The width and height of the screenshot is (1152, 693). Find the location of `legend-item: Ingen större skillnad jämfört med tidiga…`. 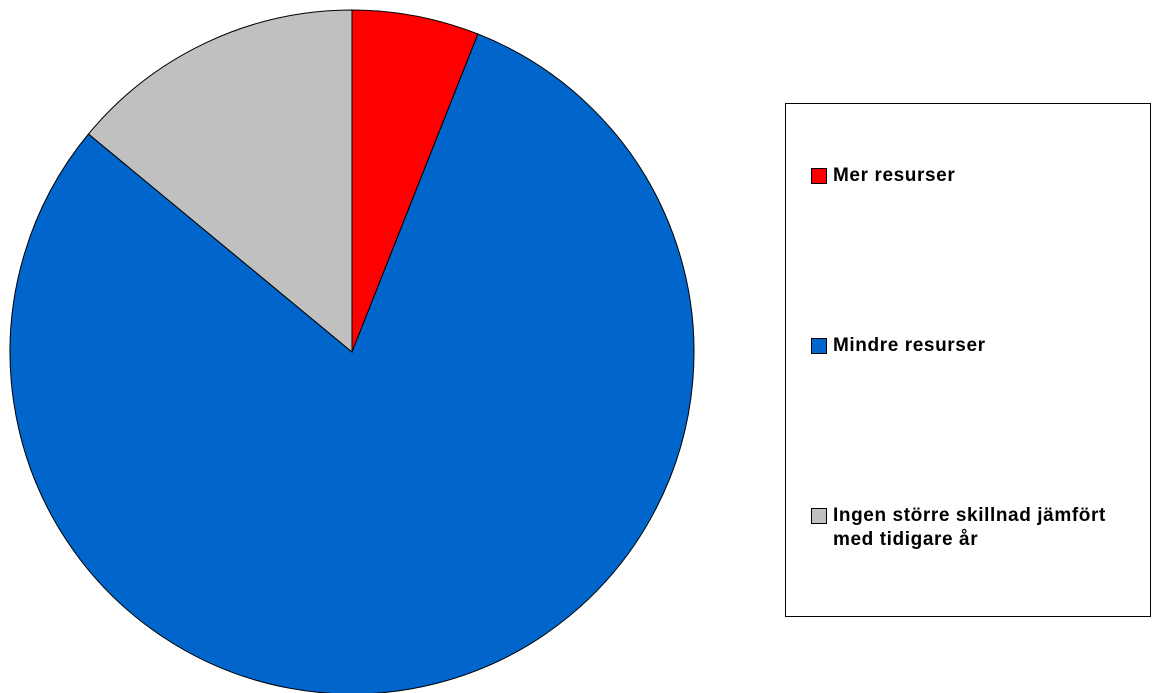

legend-item: Ingen större skillnad jämfört med tidiga… is located at coordinates (976, 528).